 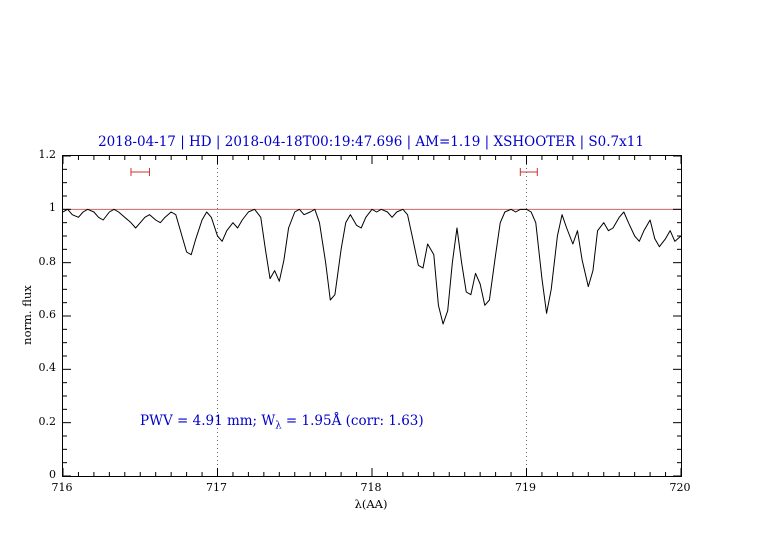 What do you see at coordinates (371, 504) in the screenshot?
I see `x-axis-title: λ(AA)` at bounding box center [371, 504].